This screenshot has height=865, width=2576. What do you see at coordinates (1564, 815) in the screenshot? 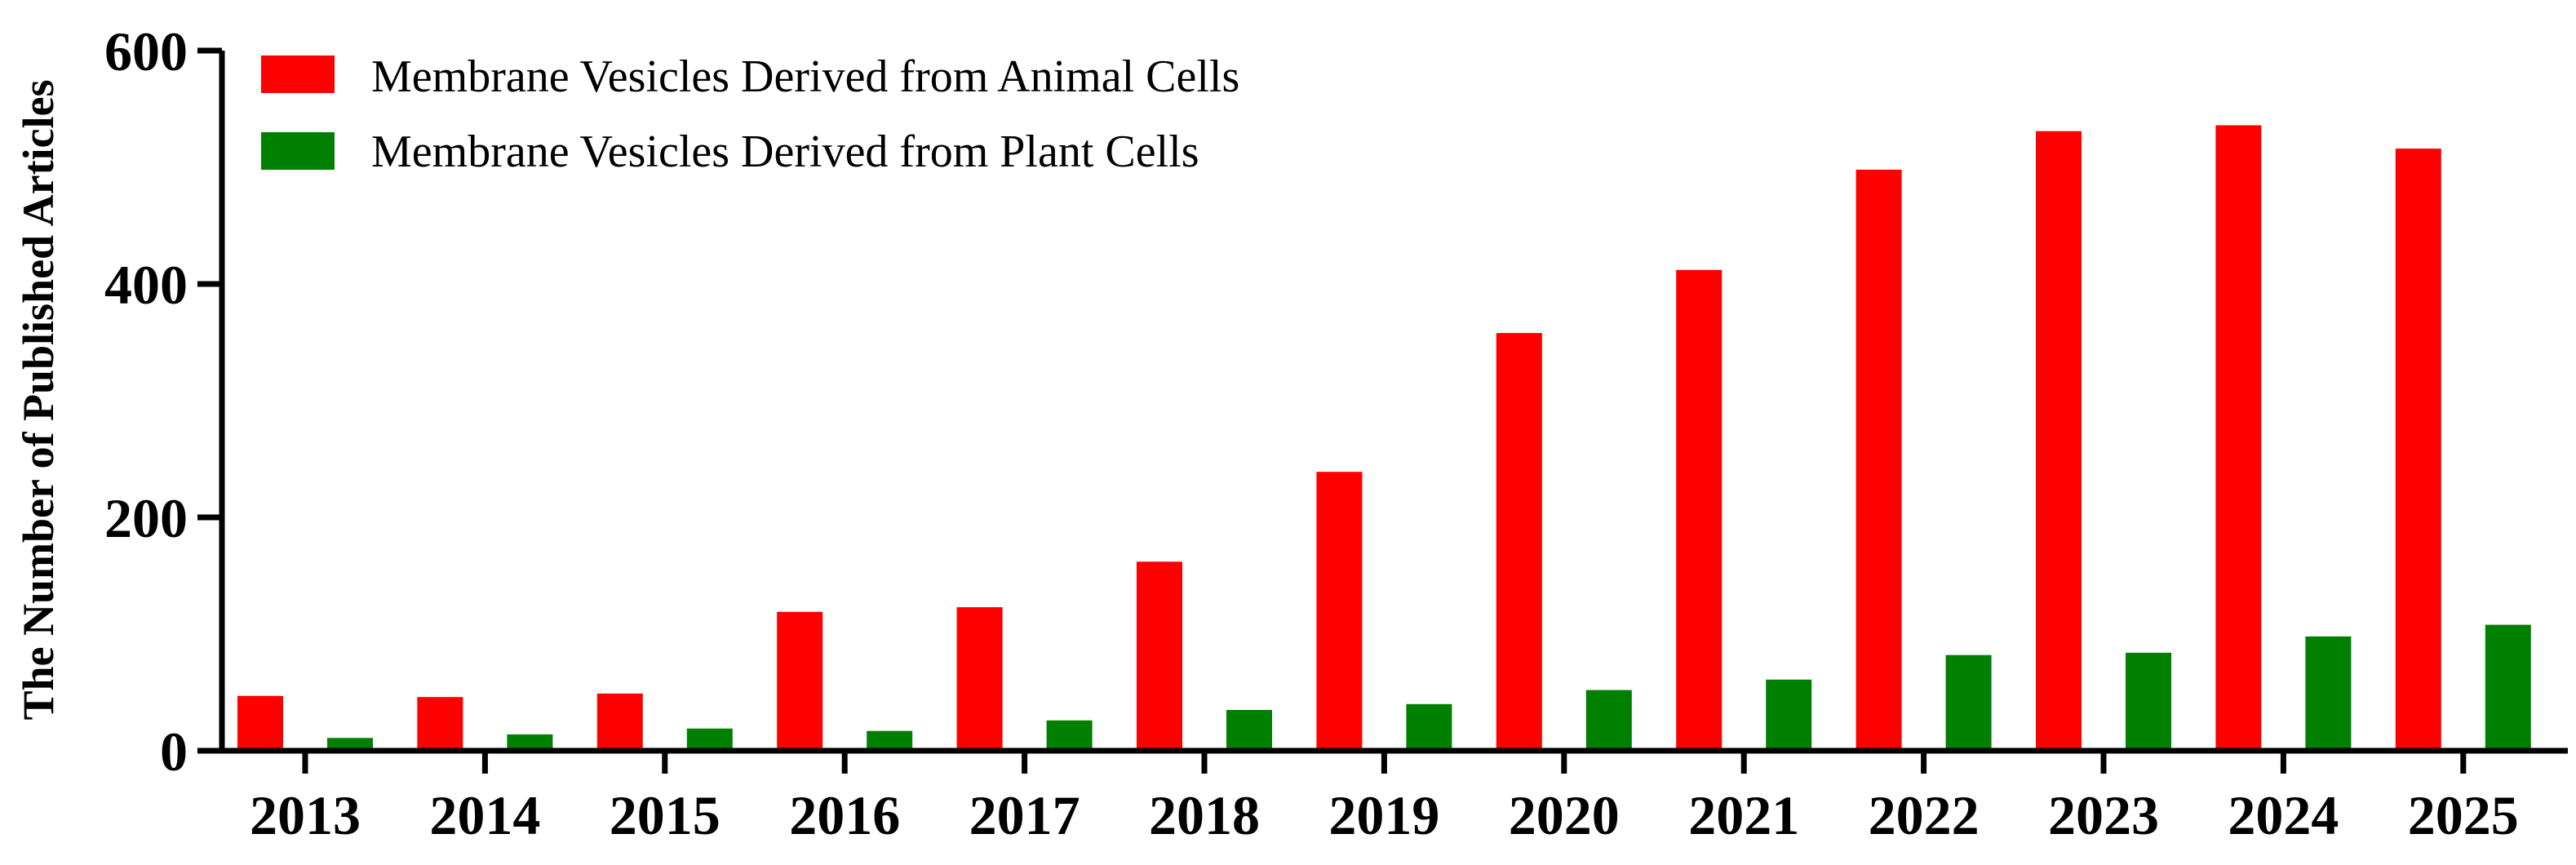
I see `x-tick-label: 2020` at bounding box center [1564, 815].